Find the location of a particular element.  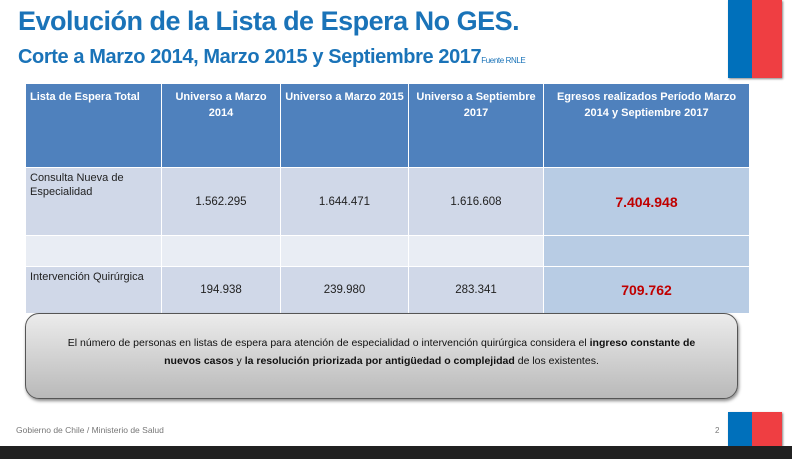

row-label: Intervención Quirúrgica is located at coordinates (93, 290).